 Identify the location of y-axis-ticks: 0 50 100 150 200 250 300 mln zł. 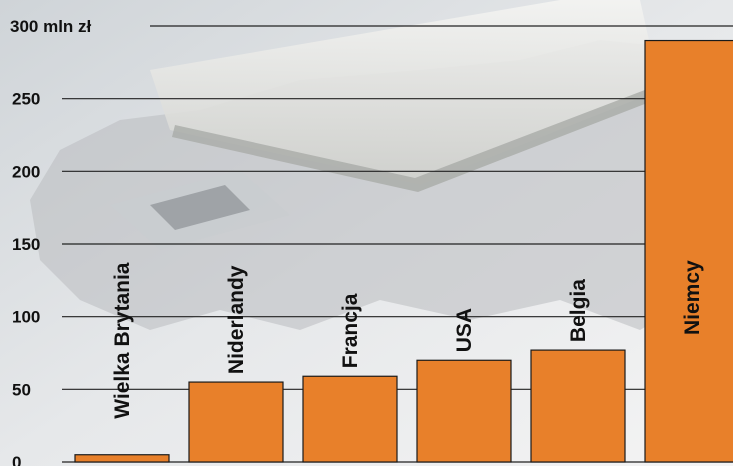
(51, 241).